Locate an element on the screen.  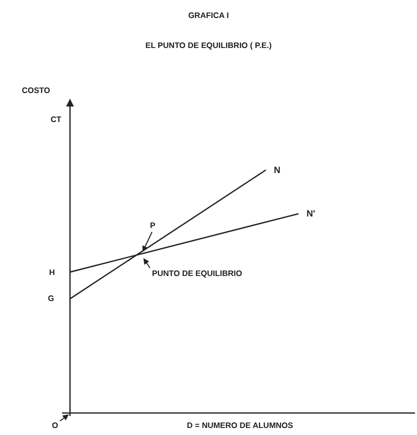
text: G is located at coordinates (51, 298).